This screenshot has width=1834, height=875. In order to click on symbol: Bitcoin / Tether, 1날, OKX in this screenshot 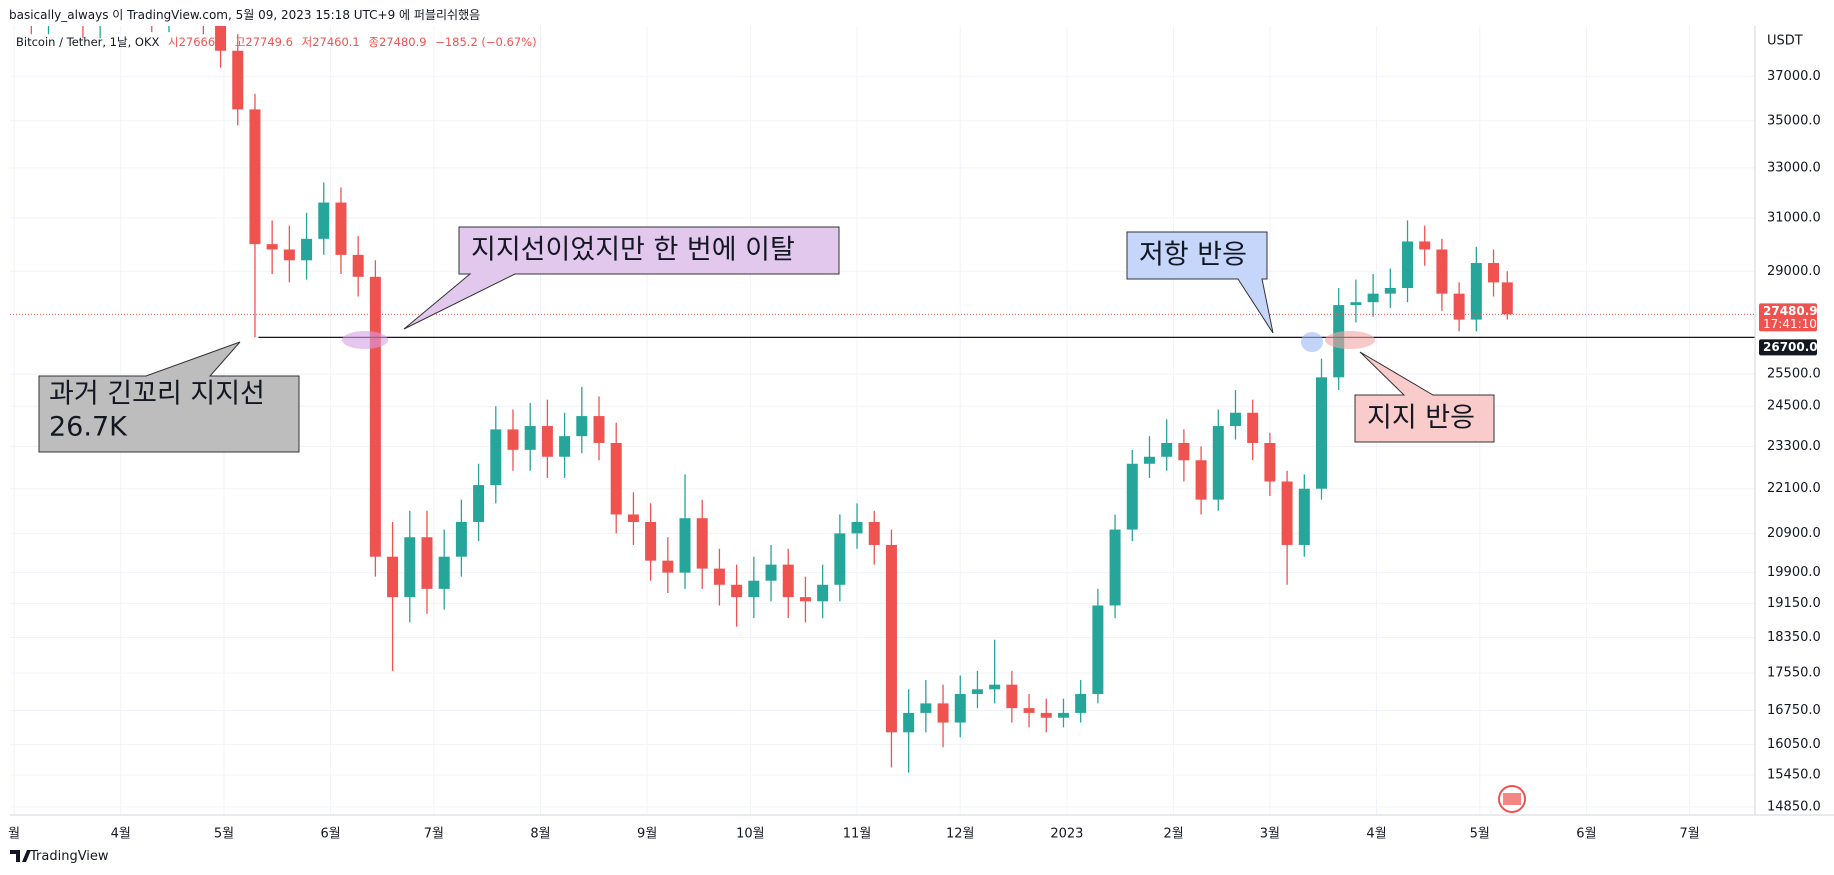, I will do `click(88, 42)`.